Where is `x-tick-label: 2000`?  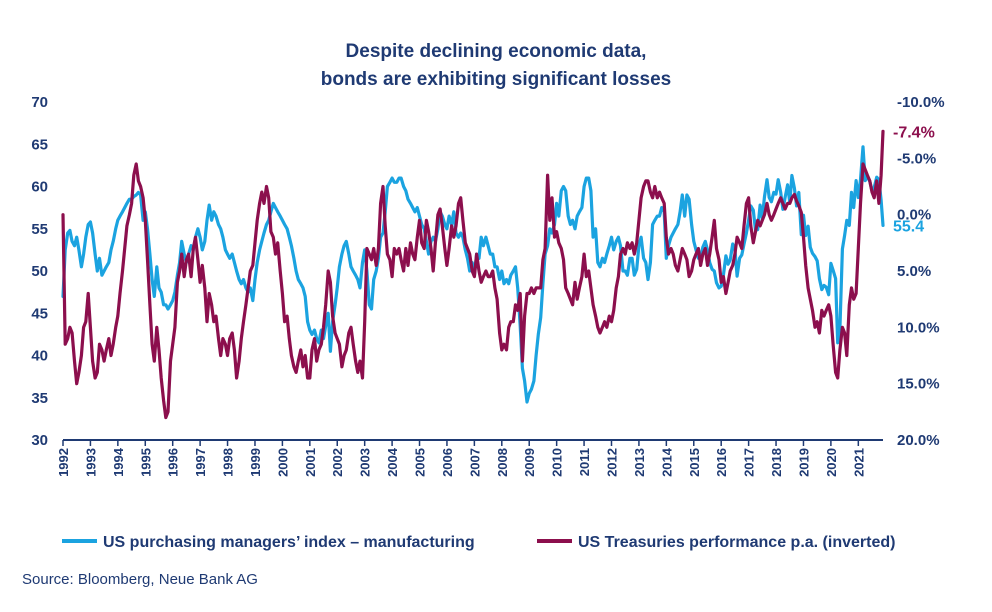
x-tick-label: 2000 is located at coordinates (282, 462).